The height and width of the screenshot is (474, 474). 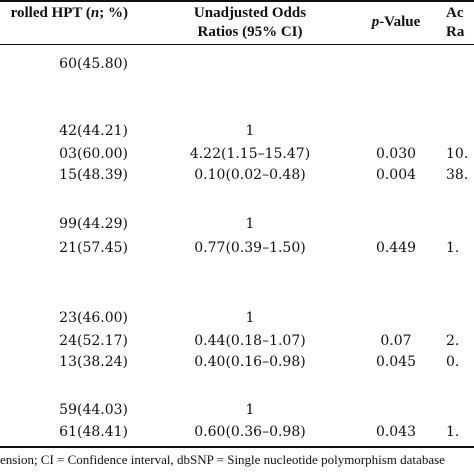 I want to click on cell-p-value: 0.043, so click(x=396, y=432).